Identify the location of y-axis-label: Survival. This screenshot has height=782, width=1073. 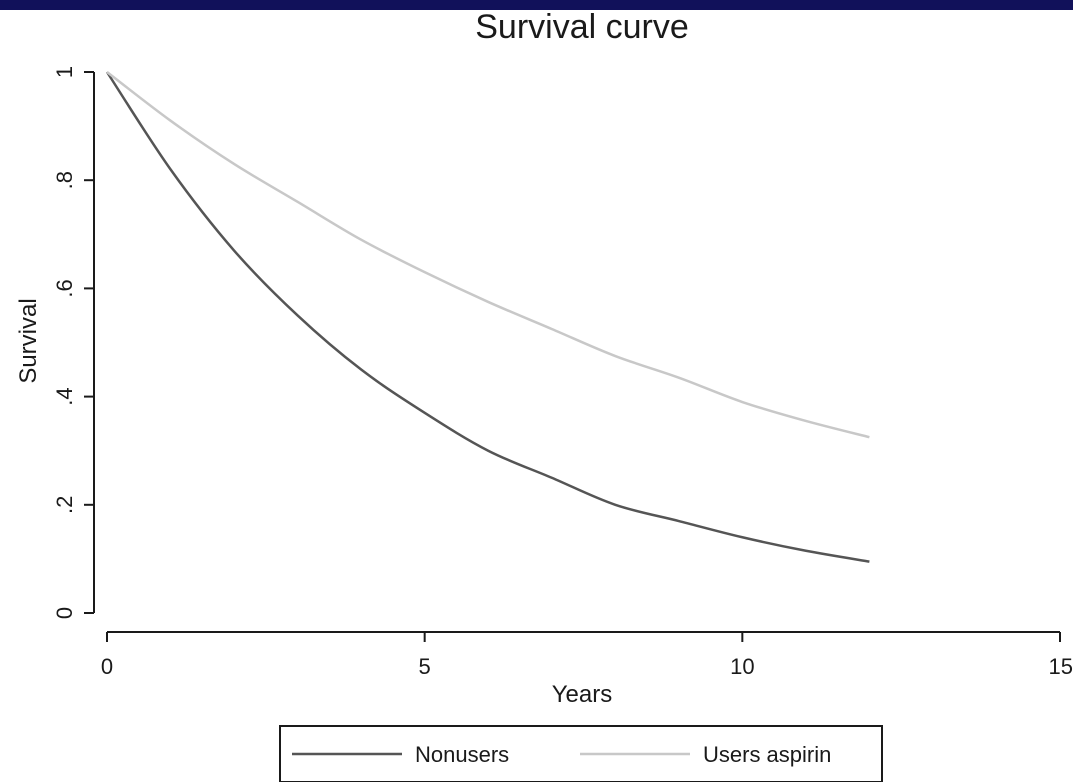
(28, 340).